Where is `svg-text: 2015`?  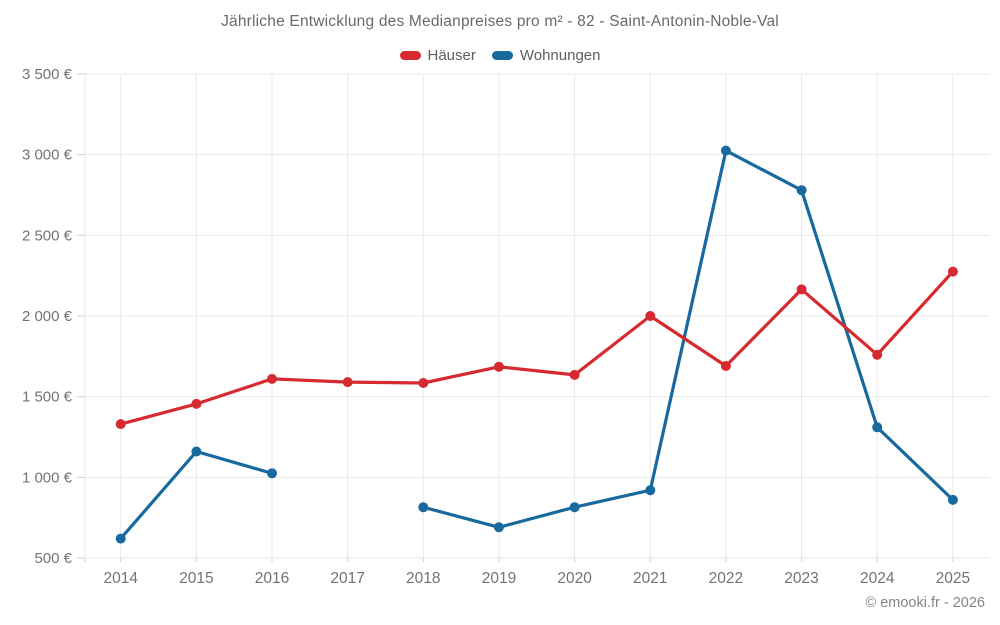
svg-text: 2015 is located at coordinates (196, 578).